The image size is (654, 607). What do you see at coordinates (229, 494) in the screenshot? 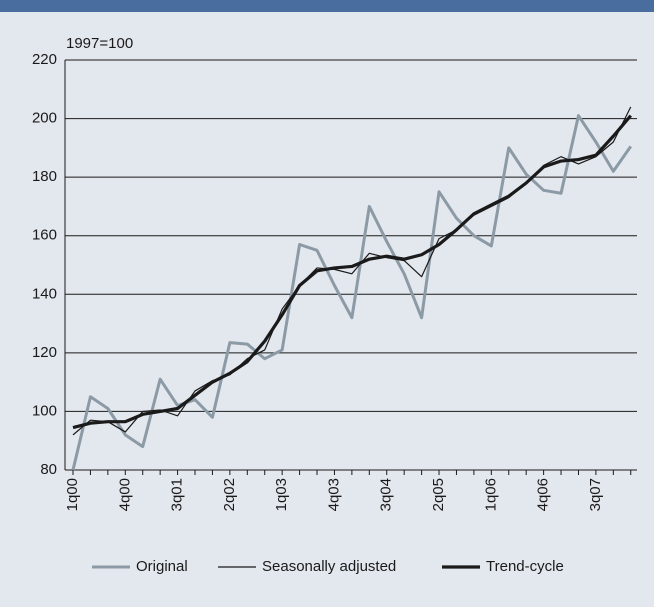
I see `x-tick-label: 2q02` at bounding box center [229, 494].